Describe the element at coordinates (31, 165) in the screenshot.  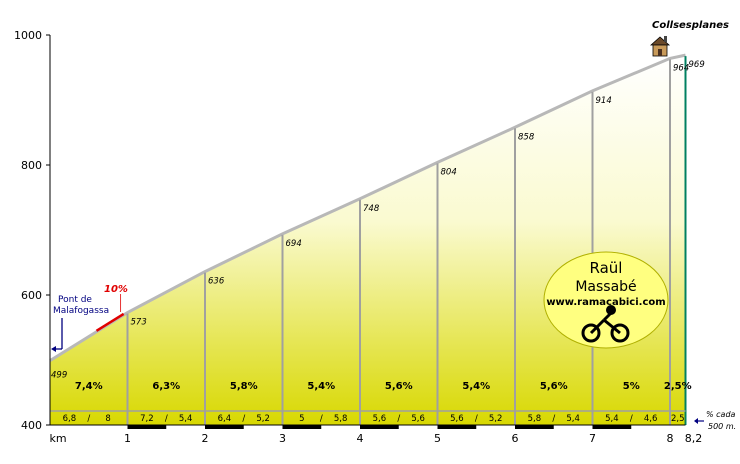
I see `y-tick-label-800: 800` at that location.